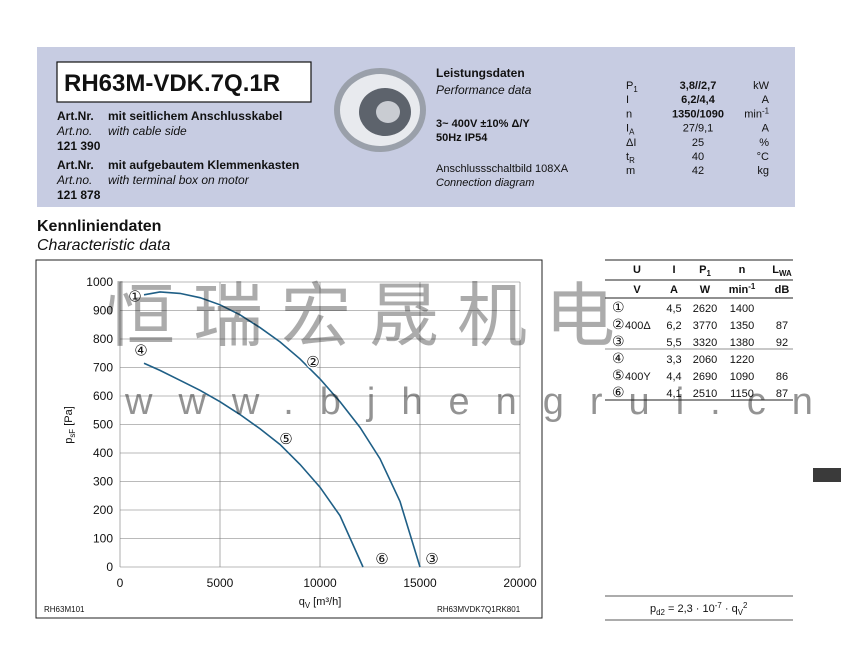 This screenshot has height=646, width=841. I want to click on param-symbol: ΔI, so click(631, 143).